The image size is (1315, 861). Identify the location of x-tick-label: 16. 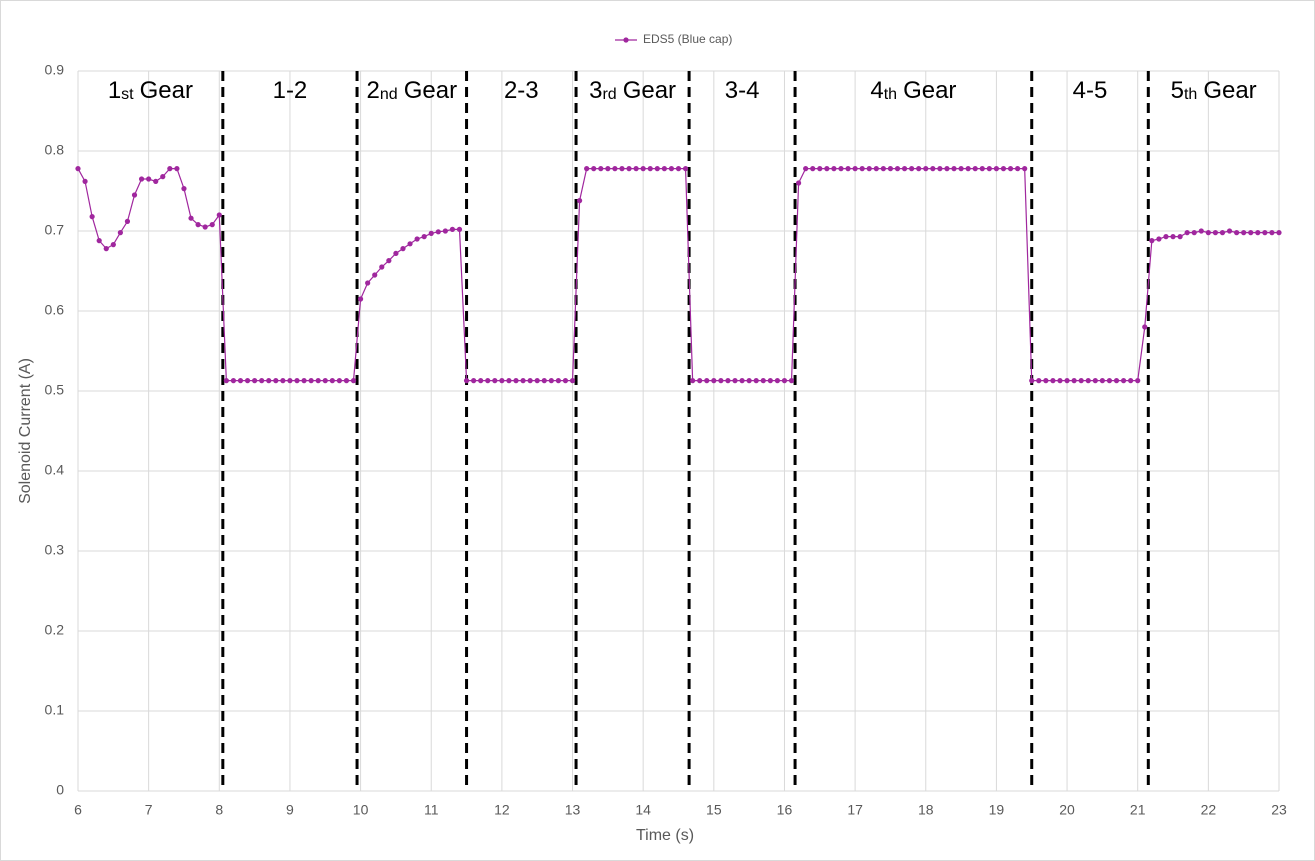
(785, 810).